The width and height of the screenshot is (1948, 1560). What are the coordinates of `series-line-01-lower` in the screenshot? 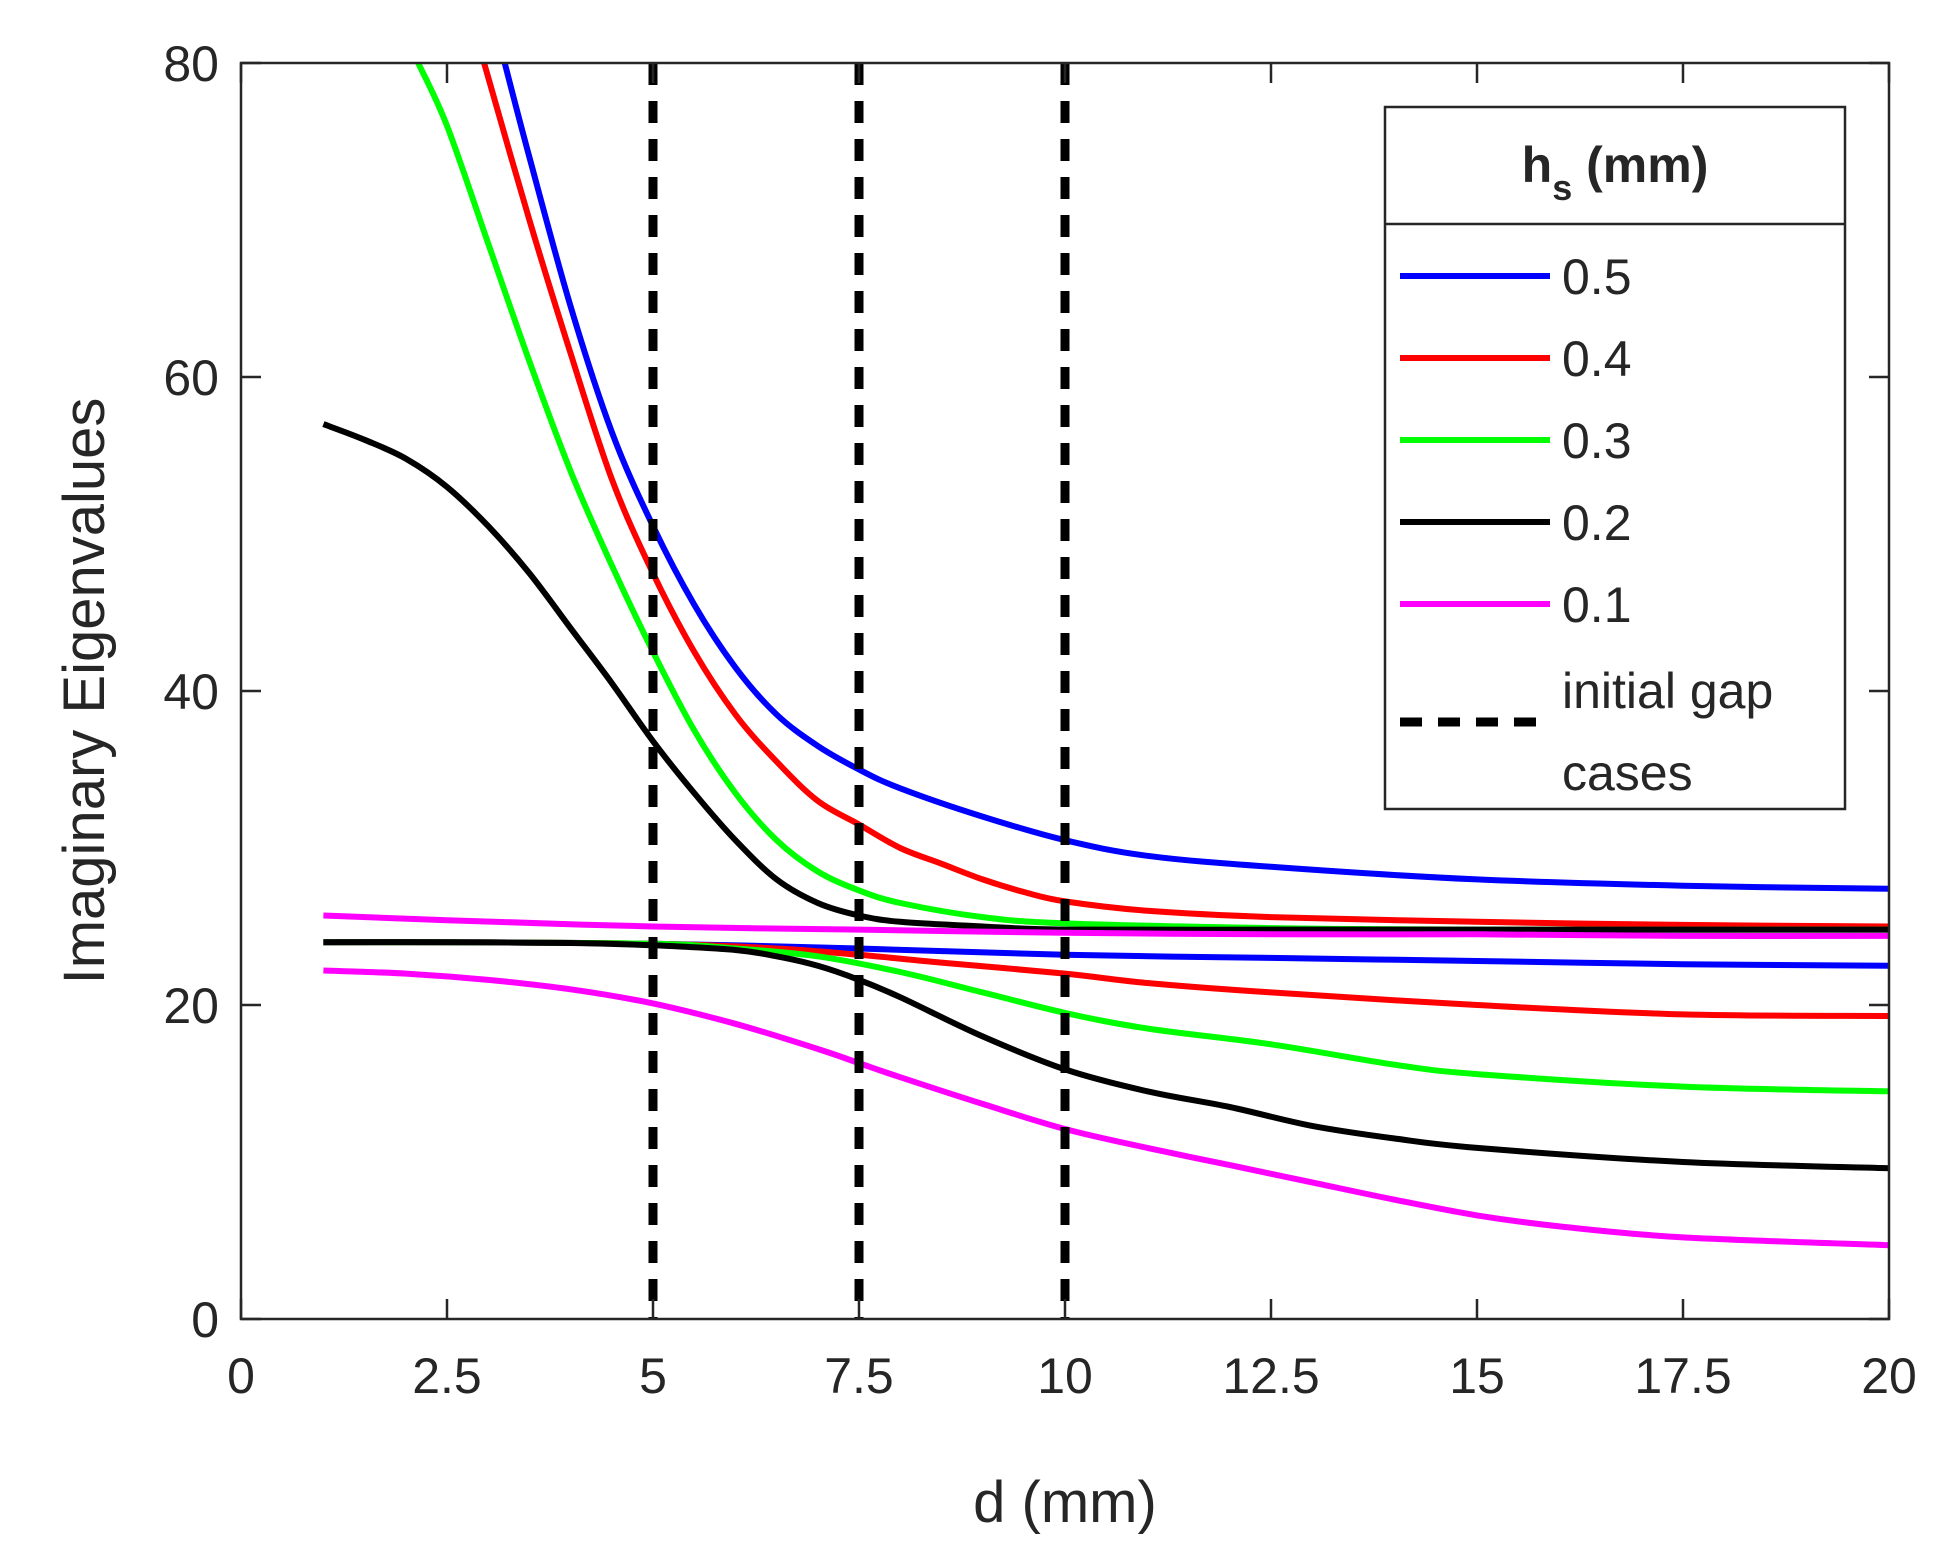 It's located at (1106, 1108).